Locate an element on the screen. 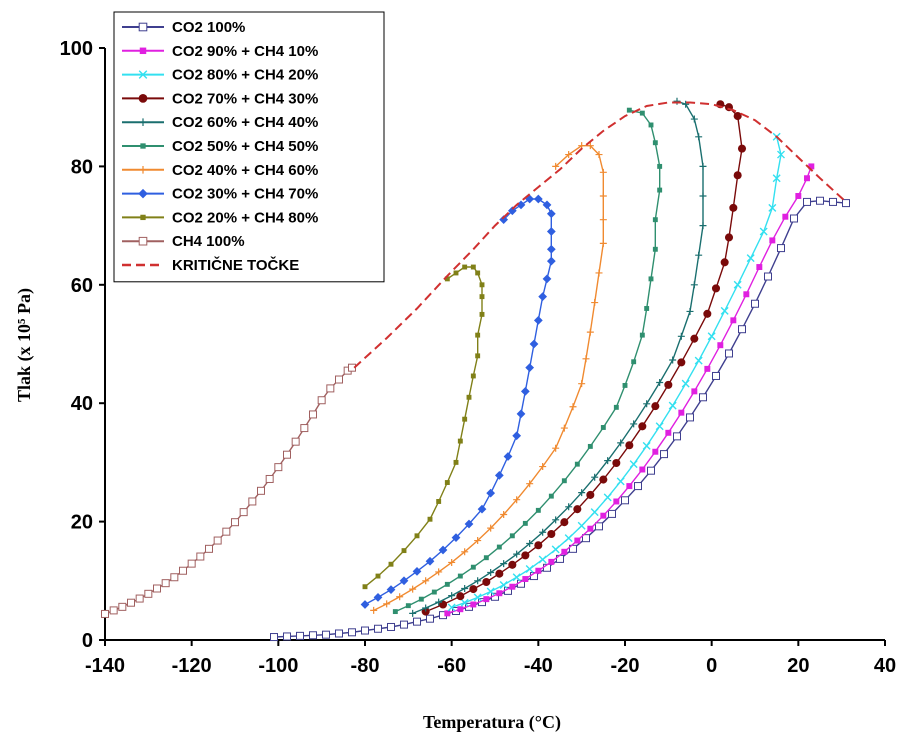 This screenshot has height=738, width=904. legend-label: KRITIČNE TOČKE is located at coordinates (235, 265).